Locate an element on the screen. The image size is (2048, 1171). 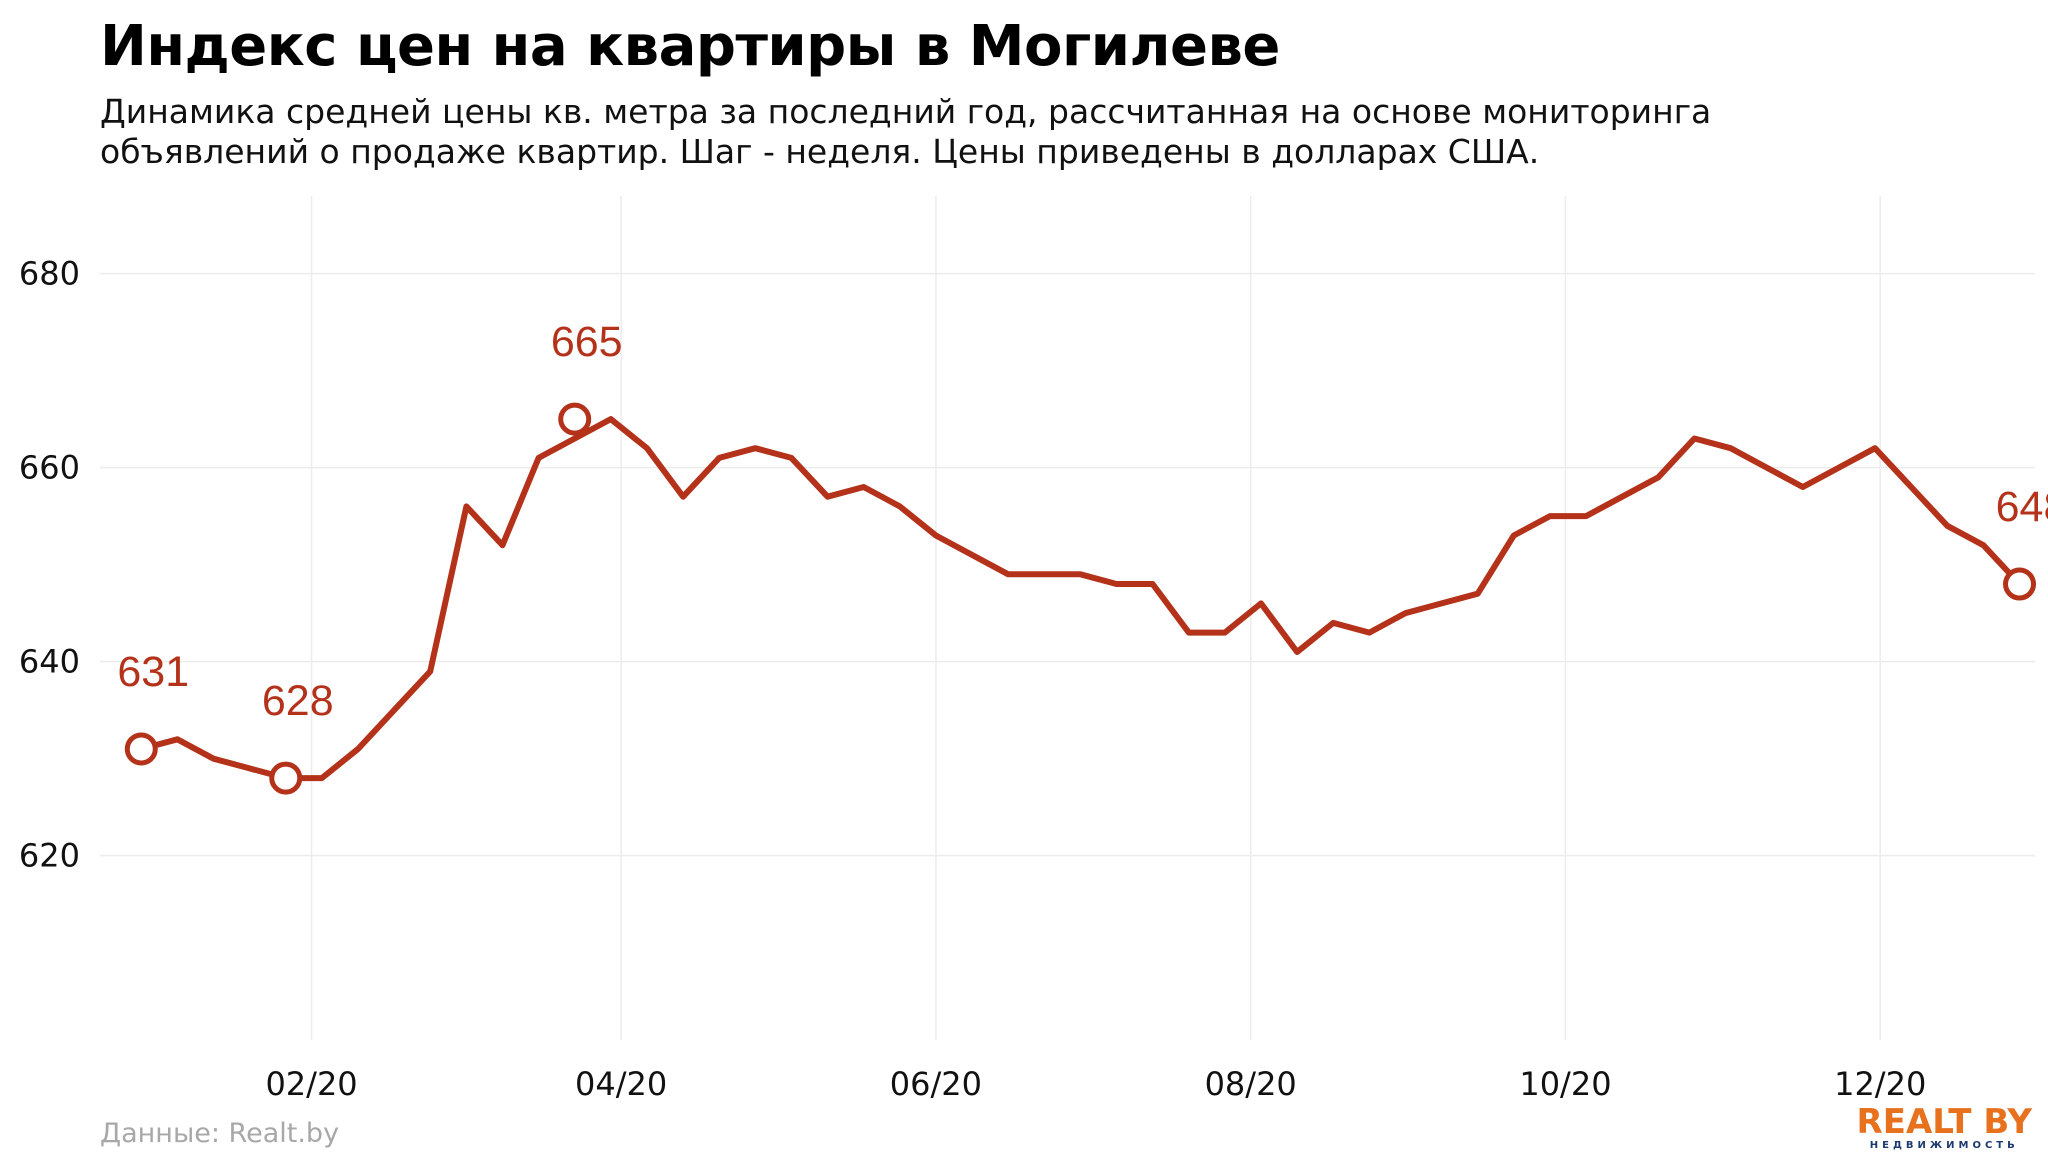
y-tick-label: 620 is located at coordinates (49, 856).